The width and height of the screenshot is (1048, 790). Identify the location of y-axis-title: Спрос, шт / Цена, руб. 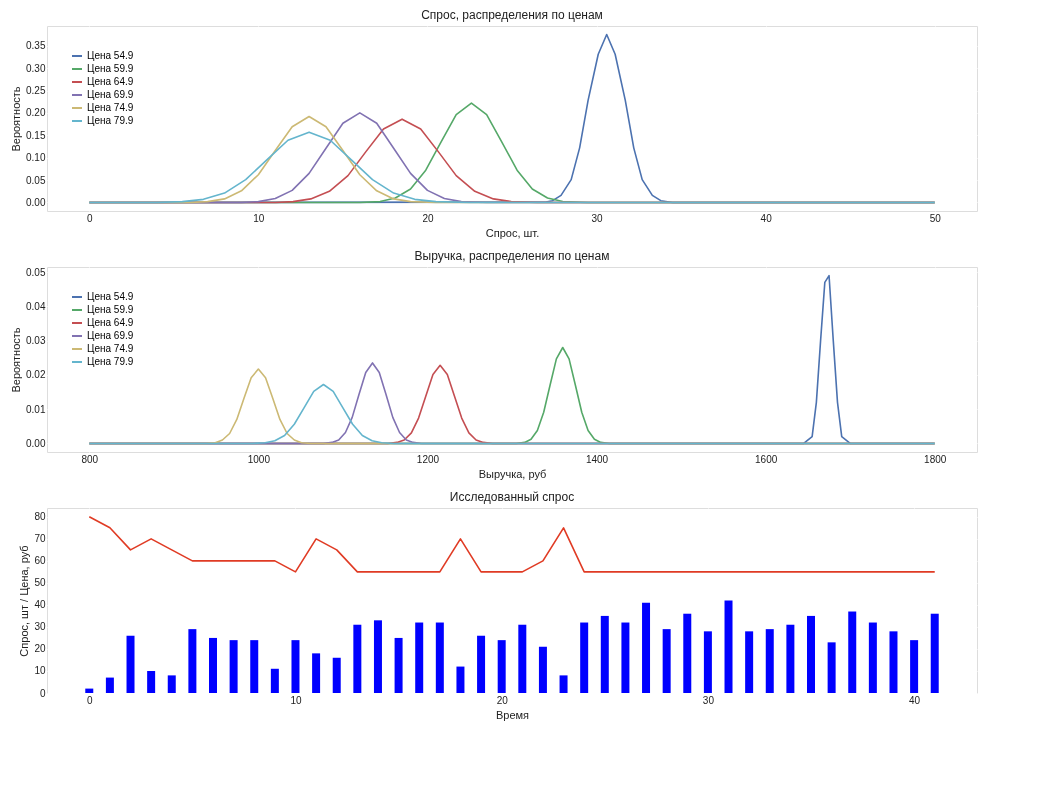
(24, 601).